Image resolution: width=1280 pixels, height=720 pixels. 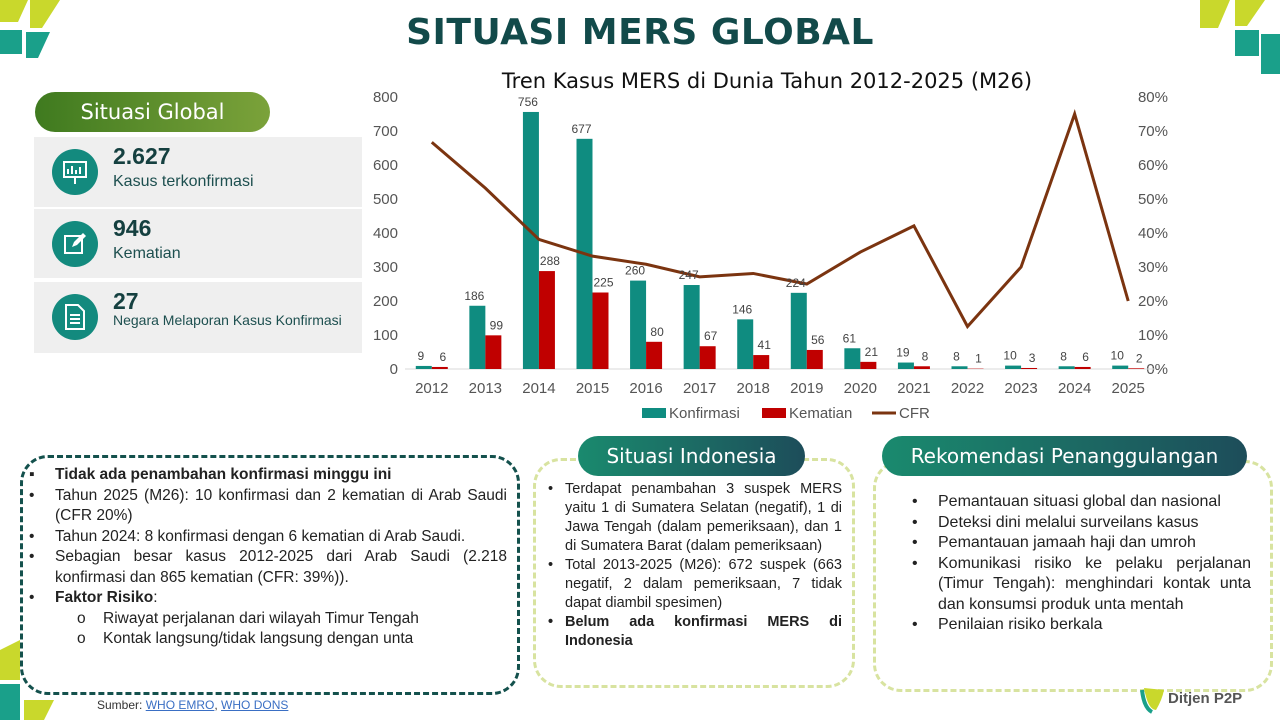 What do you see at coordinates (695, 631) in the screenshot?
I see `list-item: • Belum ada konfirmasi MERS di Indonesia` at bounding box center [695, 631].